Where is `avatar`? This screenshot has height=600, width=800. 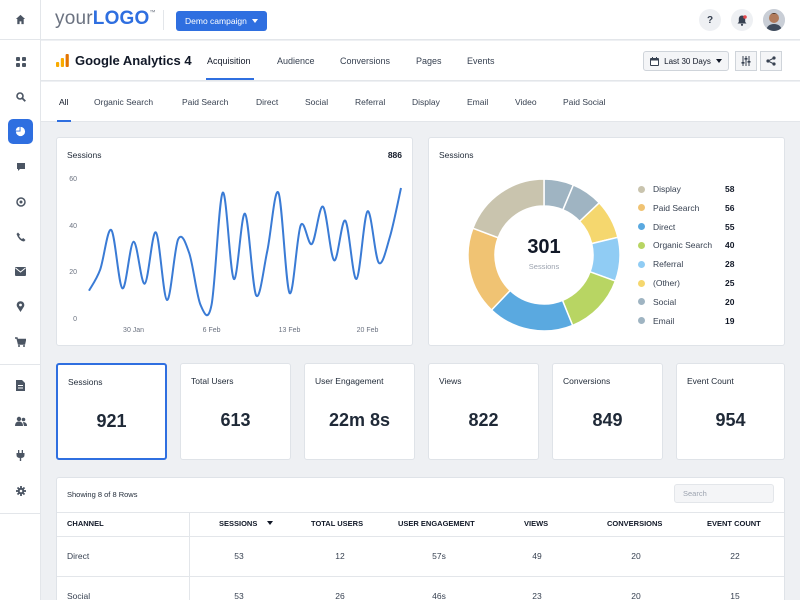 avatar is located at coordinates (774, 20).